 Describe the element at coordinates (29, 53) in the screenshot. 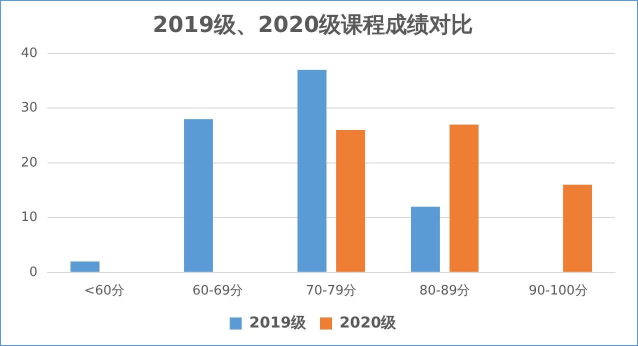

I see `y-tick-label: 40` at that location.